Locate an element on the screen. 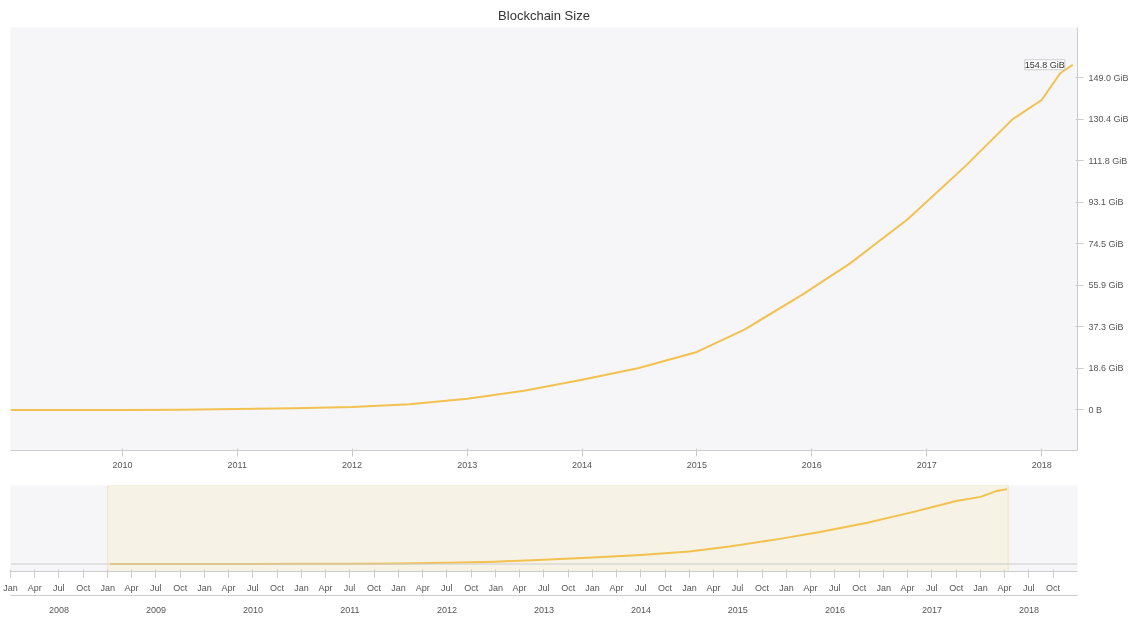 The width and height of the screenshot is (1131, 619). y-tick-label: 74.5 GiB is located at coordinates (1106, 243).